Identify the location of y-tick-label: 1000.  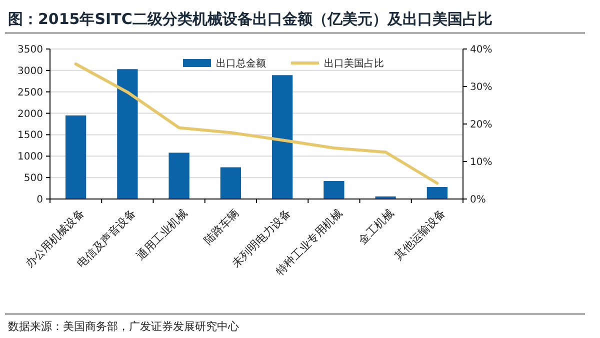
(30, 157).